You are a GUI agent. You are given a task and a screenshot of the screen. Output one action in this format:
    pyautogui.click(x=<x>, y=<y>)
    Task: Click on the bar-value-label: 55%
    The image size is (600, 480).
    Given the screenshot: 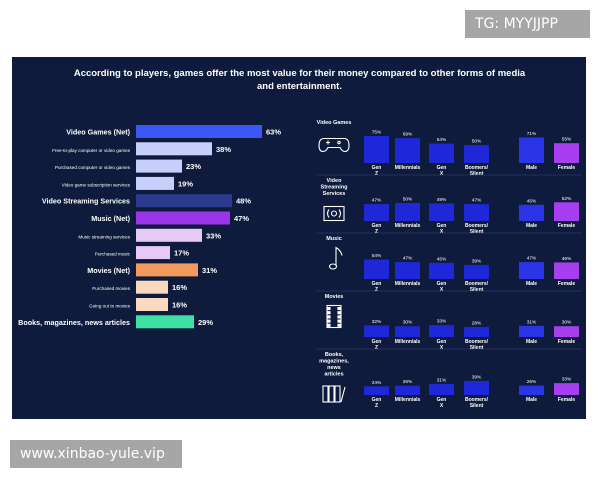 What is the action you would take?
    pyautogui.click(x=567, y=140)
    